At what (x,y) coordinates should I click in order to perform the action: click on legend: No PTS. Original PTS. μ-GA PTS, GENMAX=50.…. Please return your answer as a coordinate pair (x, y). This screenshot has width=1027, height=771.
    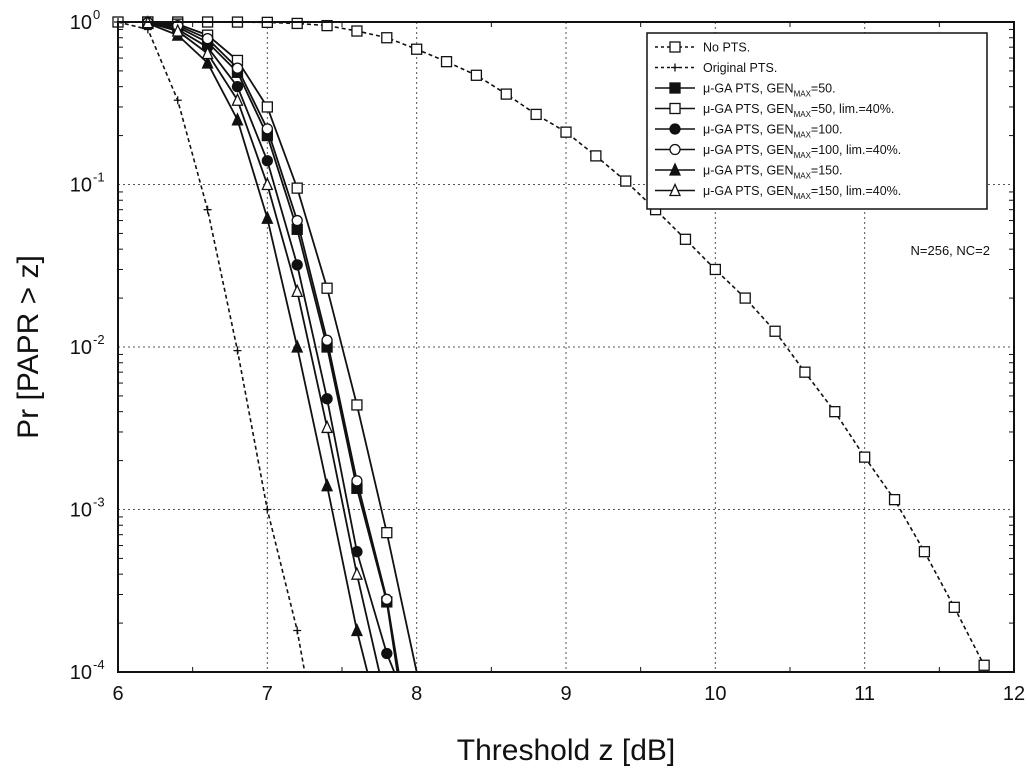
    Looking at the image, I should click on (817, 121).